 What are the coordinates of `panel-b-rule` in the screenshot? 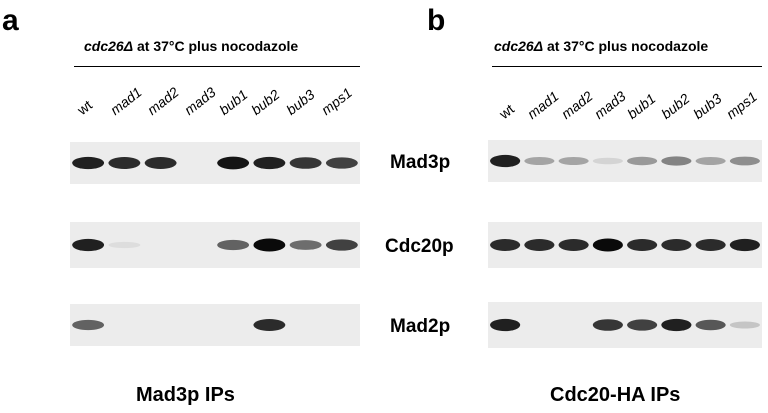 It's located at (627, 66).